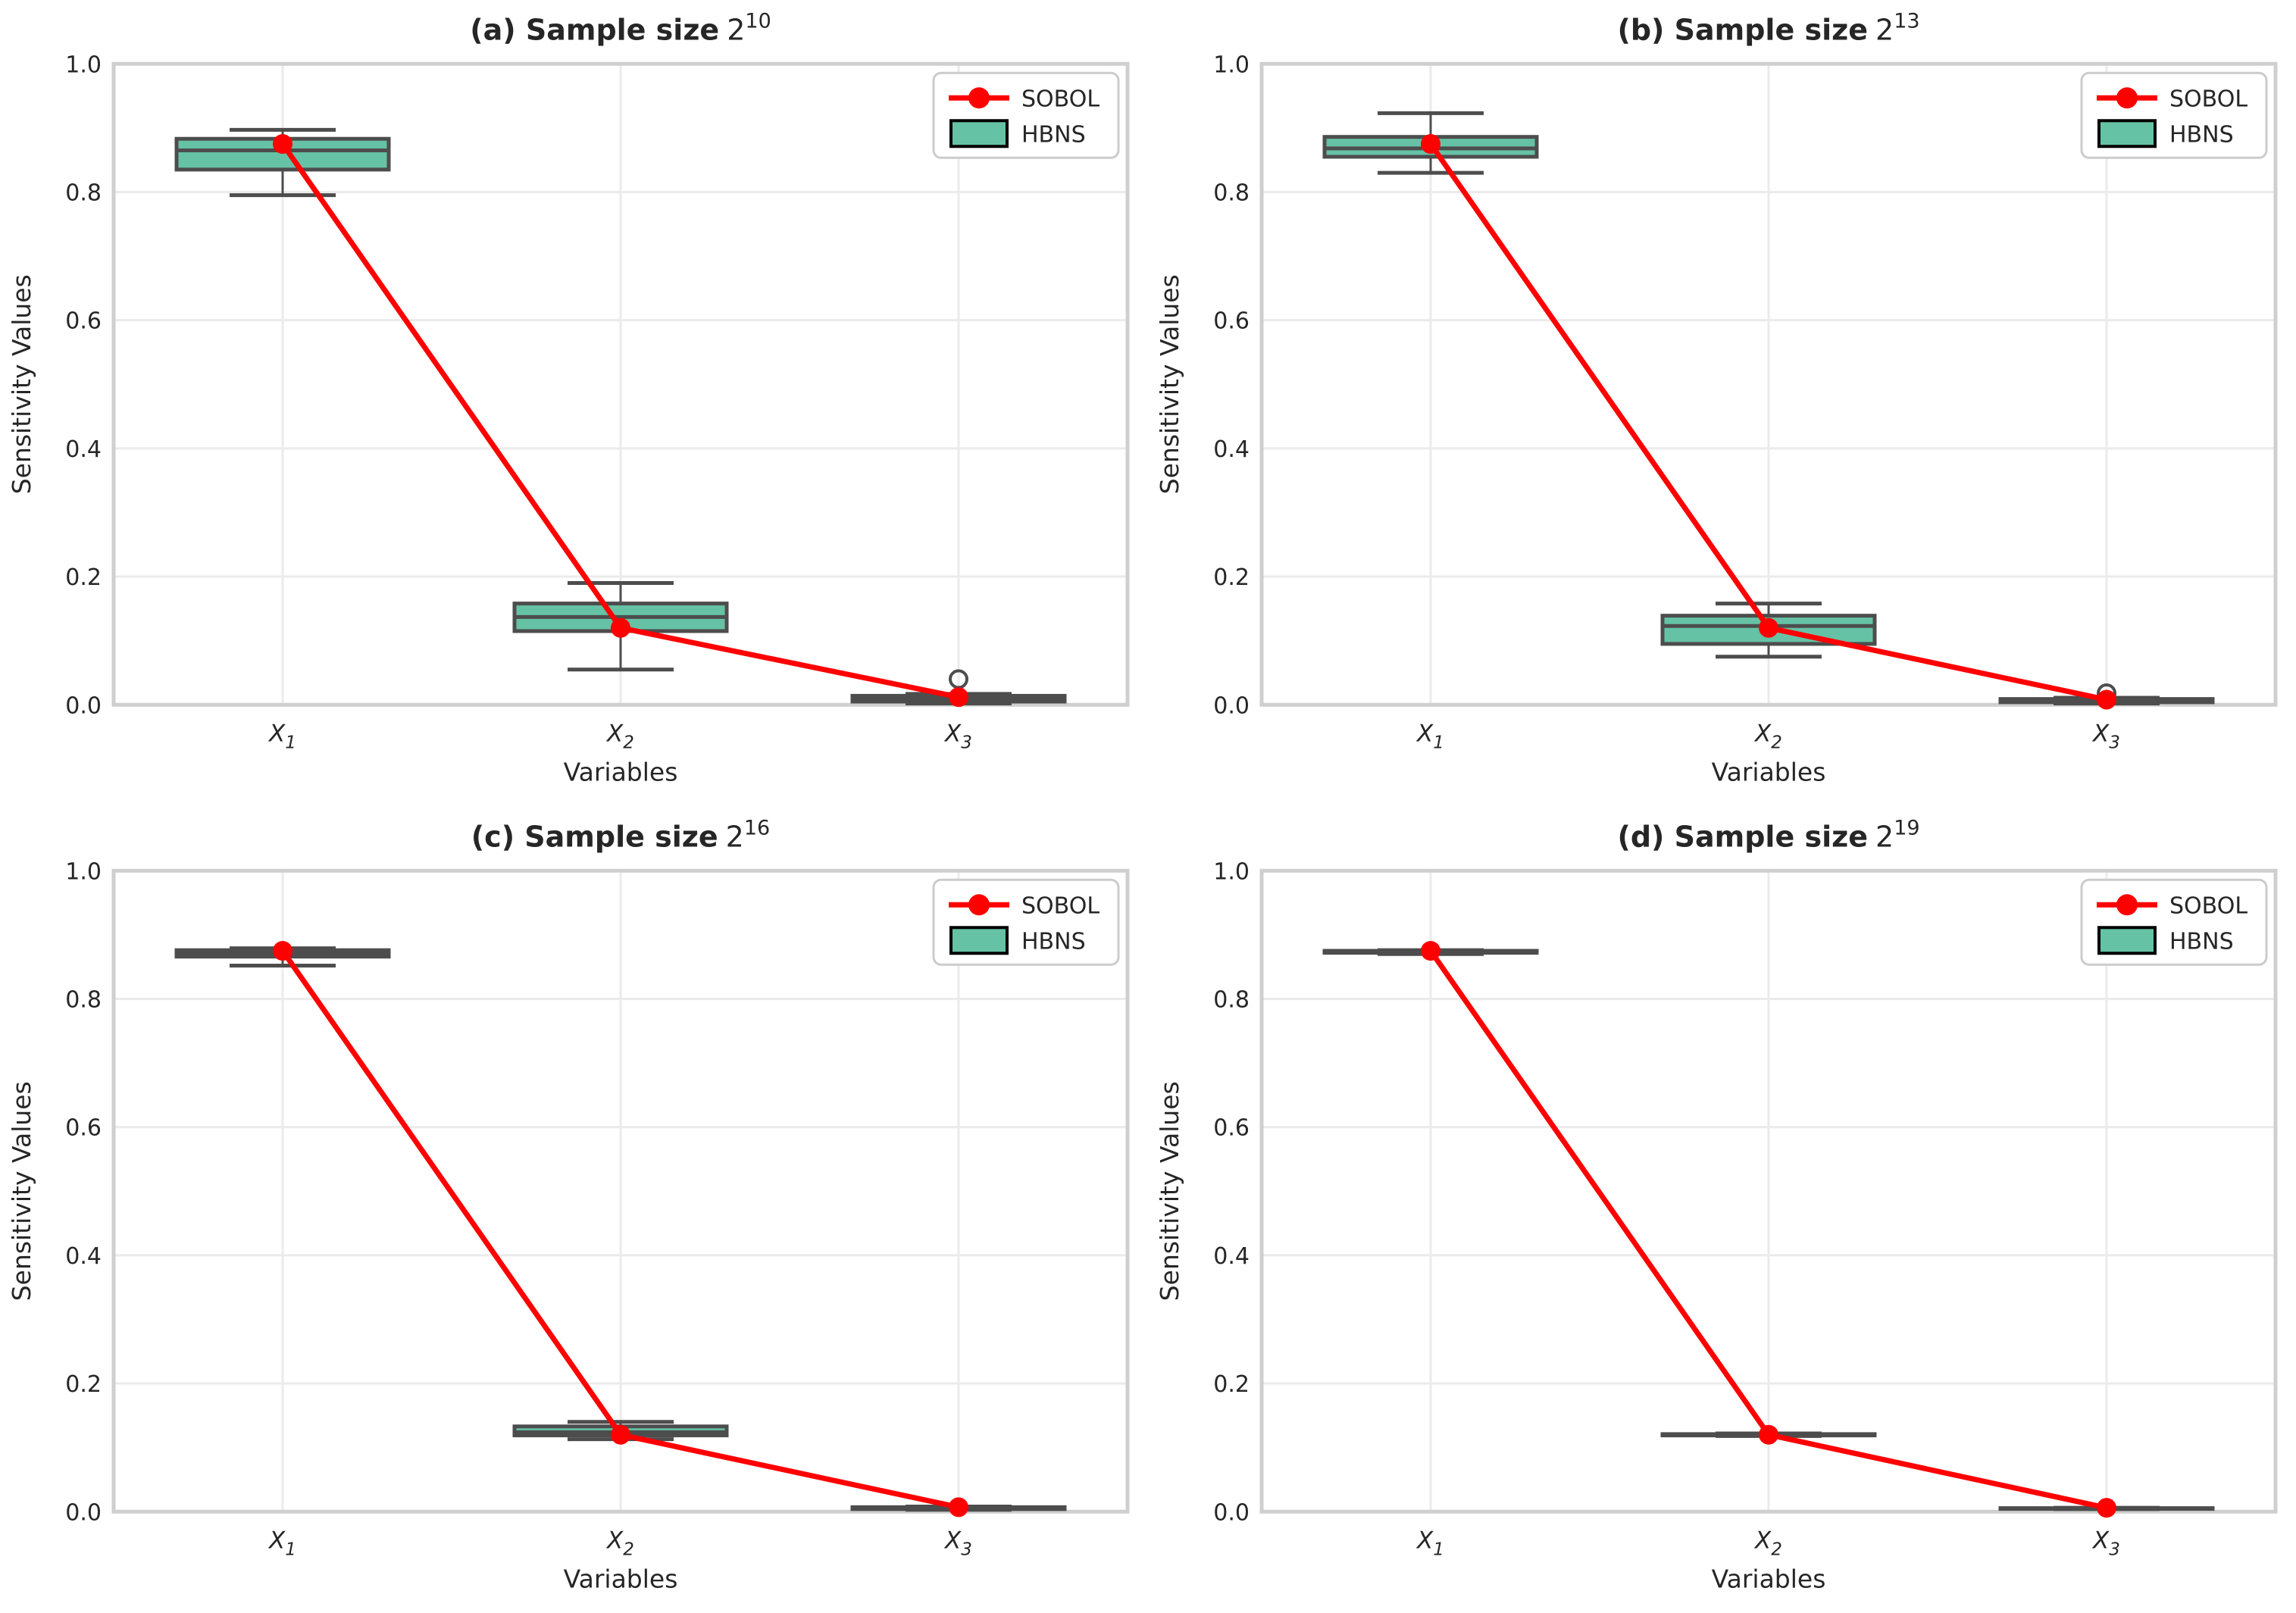  What do you see at coordinates (1768, 27) in the screenshot?
I see `panel-title: (b) Sample size 213` at bounding box center [1768, 27].